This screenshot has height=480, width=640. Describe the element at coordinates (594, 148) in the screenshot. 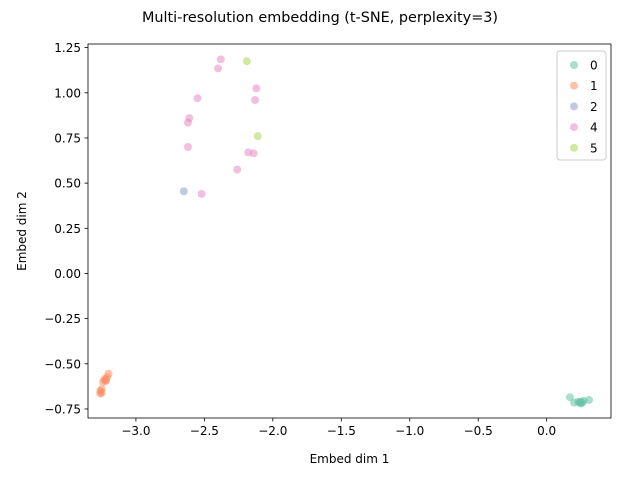

I see `legend-label: 5` at that location.